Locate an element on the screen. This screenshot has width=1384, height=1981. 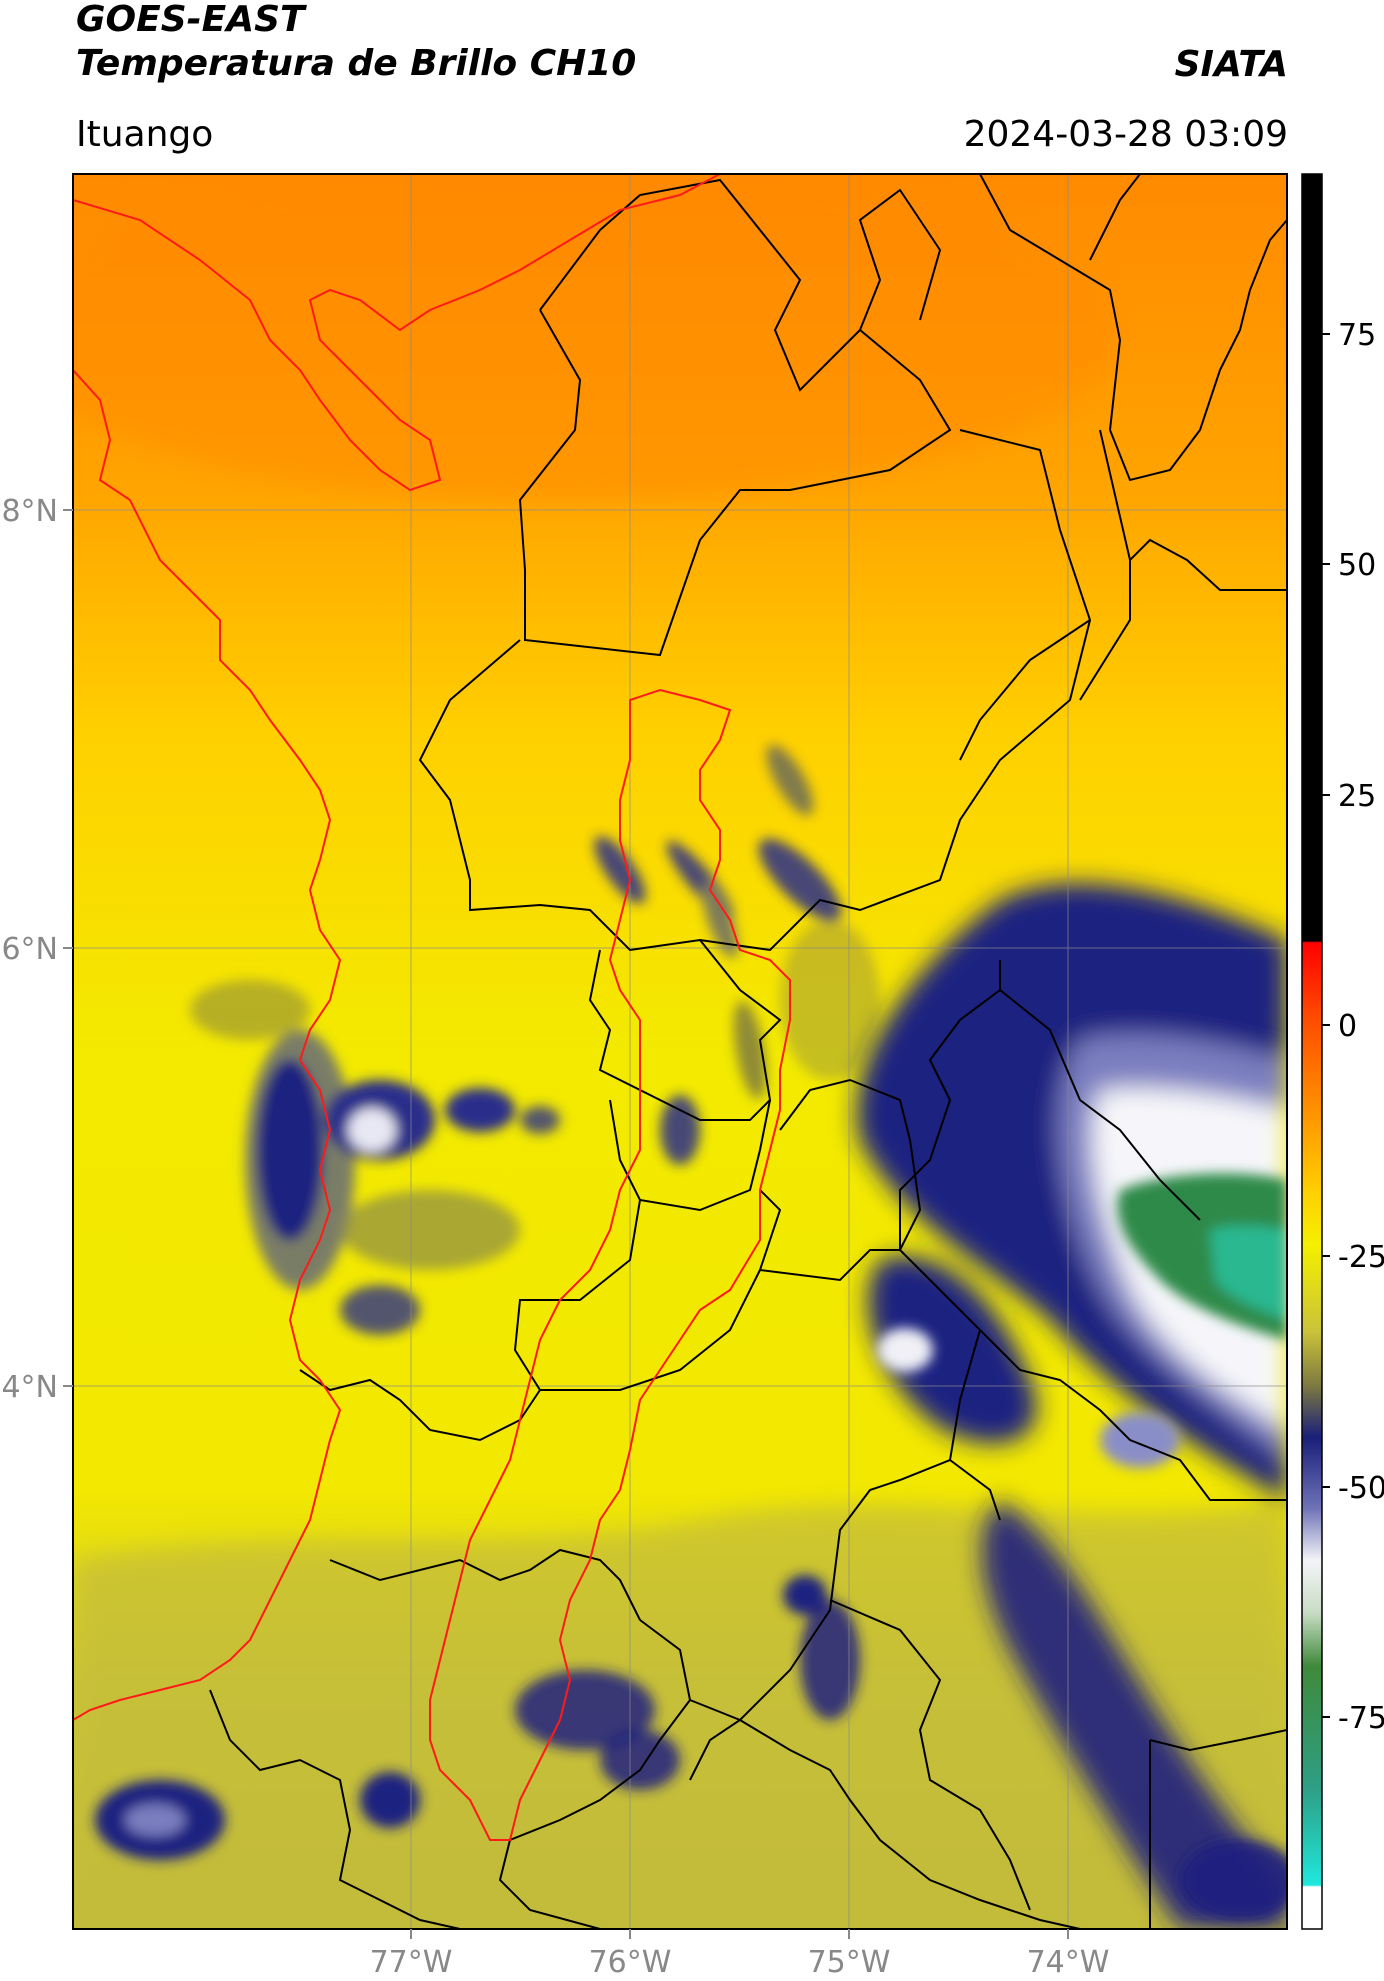
lon-tick-74w: 74°W is located at coordinates (1068, 1962).